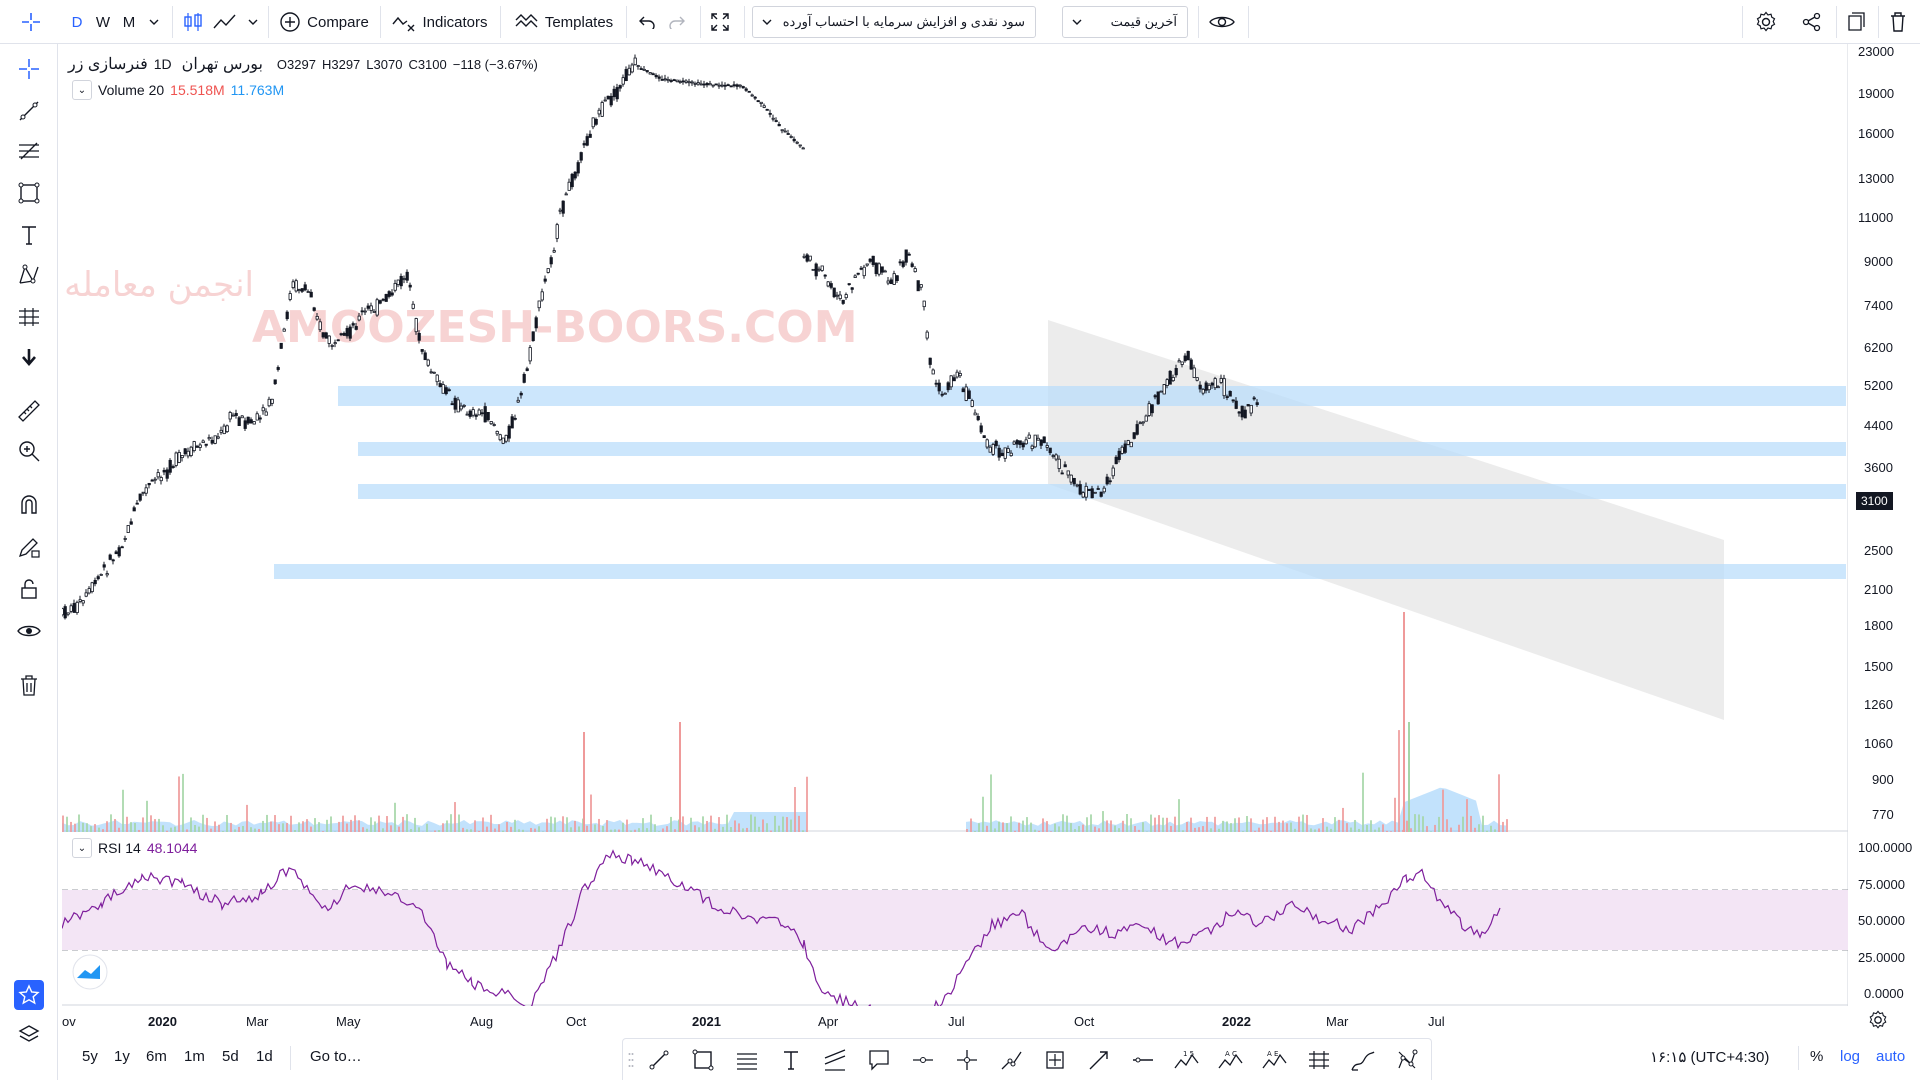  What do you see at coordinates (162, 1021) in the screenshot?
I see `time-tick: 2020` at bounding box center [162, 1021].